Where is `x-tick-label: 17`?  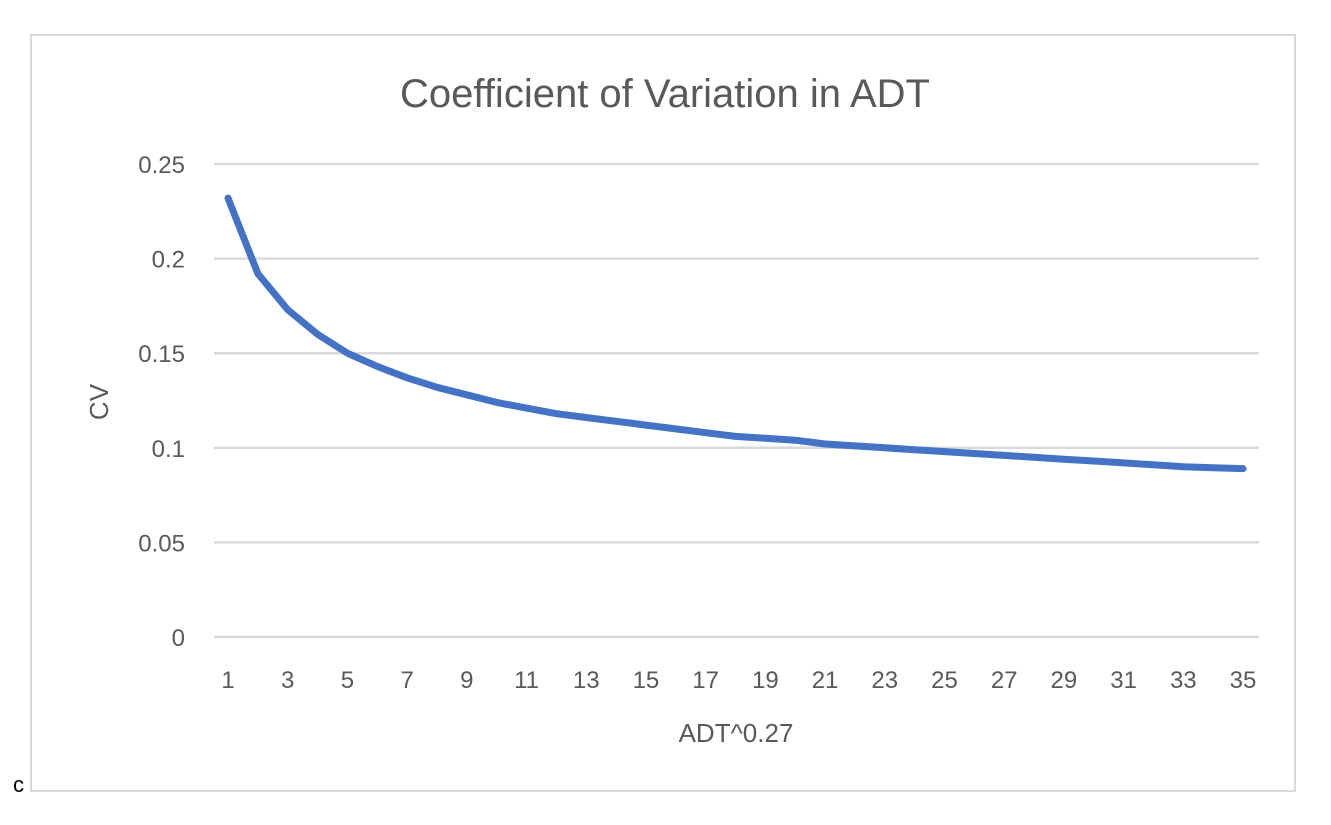
x-tick-label: 17 is located at coordinates (705, 680).